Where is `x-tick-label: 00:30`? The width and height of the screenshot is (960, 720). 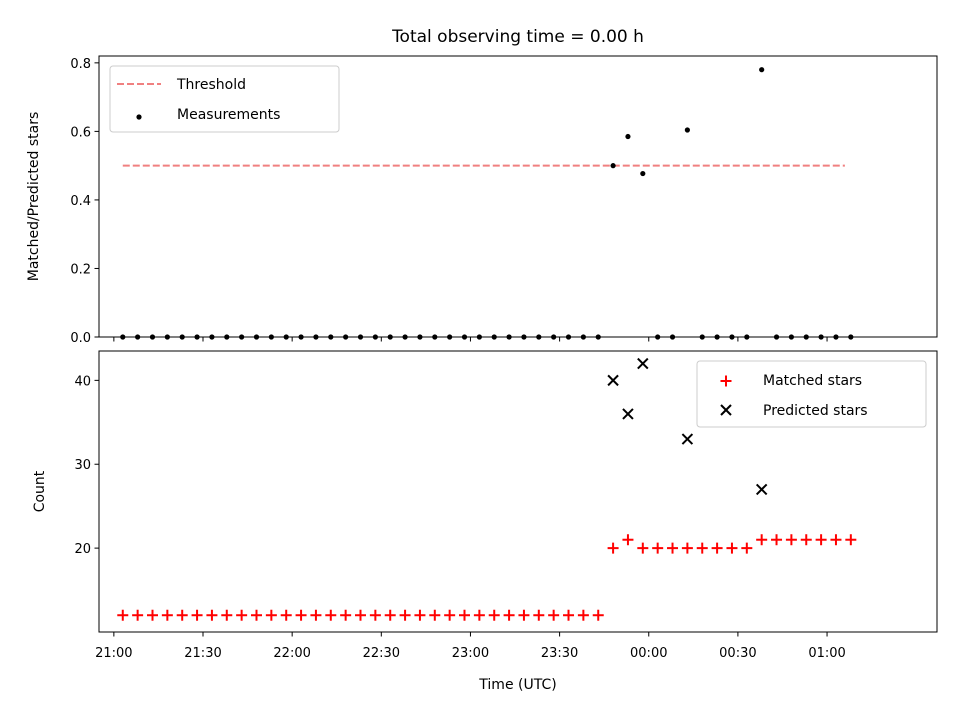 x-tick-label: 00:30 is located at coordinates (737, 653).